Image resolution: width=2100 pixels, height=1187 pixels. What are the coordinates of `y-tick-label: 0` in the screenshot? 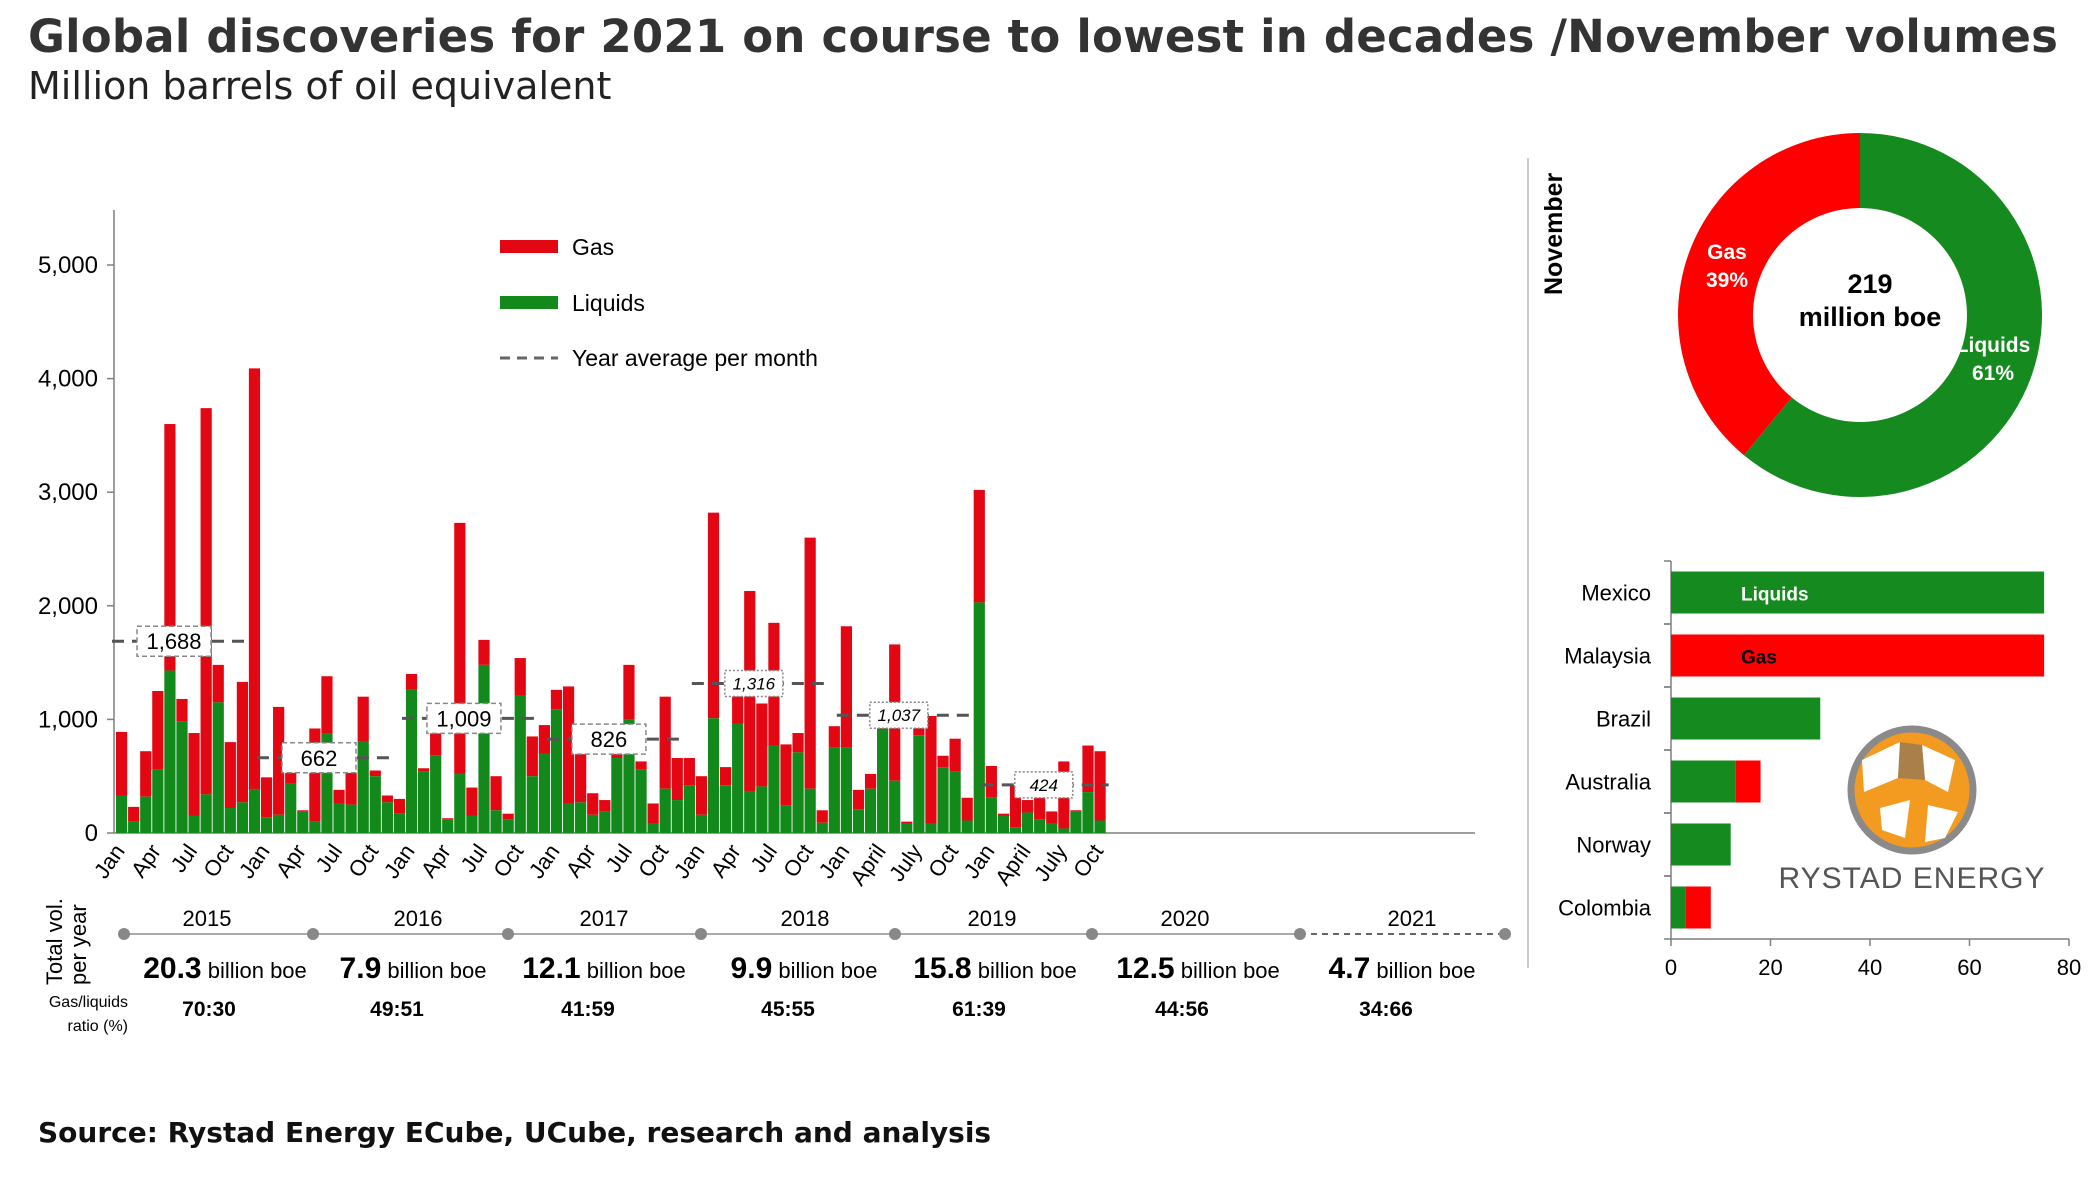 It's located at (91, 833).